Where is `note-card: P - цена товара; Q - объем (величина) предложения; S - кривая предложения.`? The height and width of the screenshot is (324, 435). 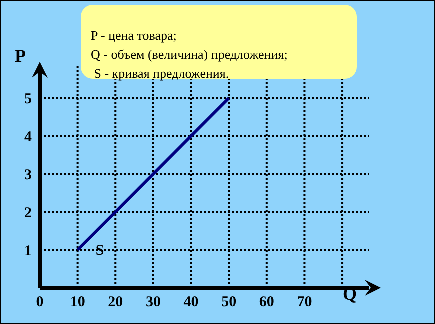
note-card: P - цена товара; Q - объем (величина) предложения; S - кривая предложения. is located at coordinates (219, 42).